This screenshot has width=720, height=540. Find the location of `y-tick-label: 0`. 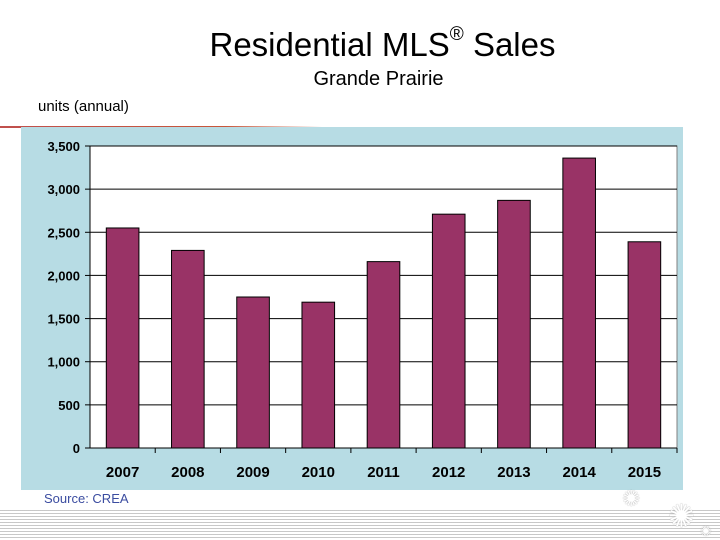

y-tick-label: 0 is located at coordinates (76, 448).